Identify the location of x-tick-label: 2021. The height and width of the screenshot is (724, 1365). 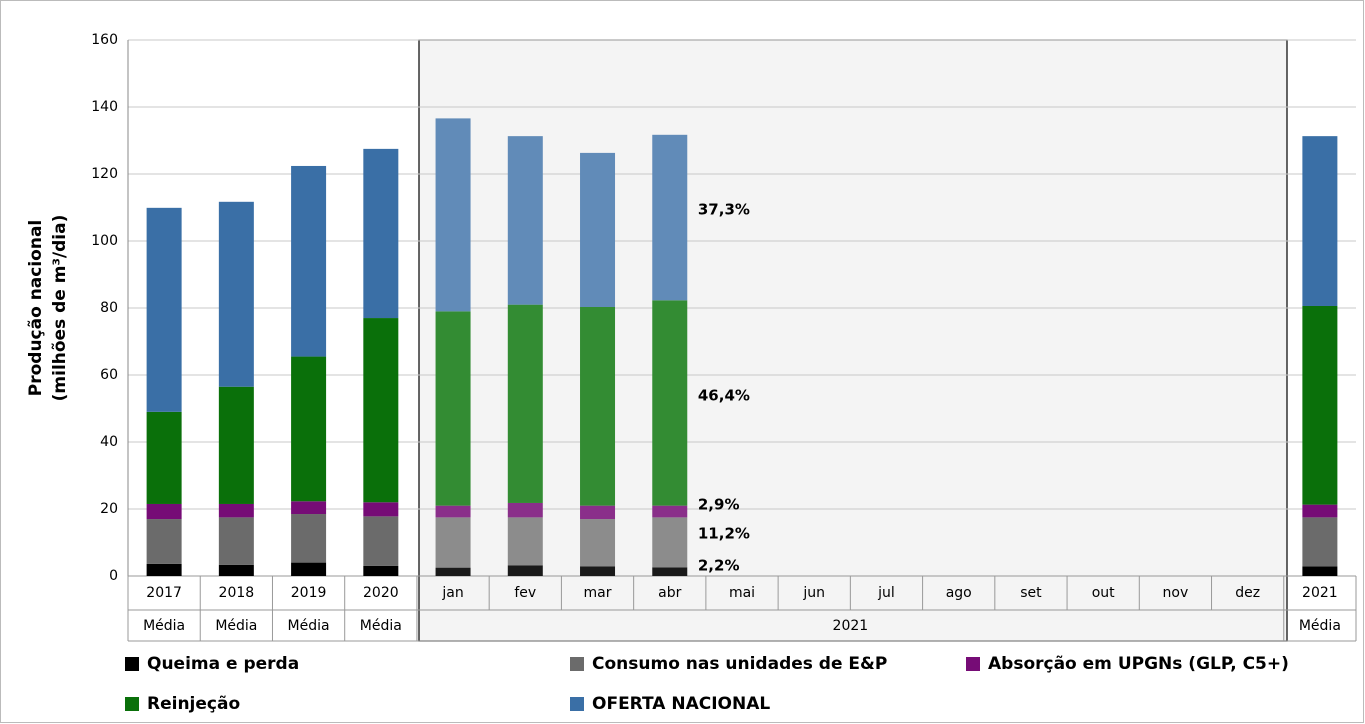
(1320, 593).